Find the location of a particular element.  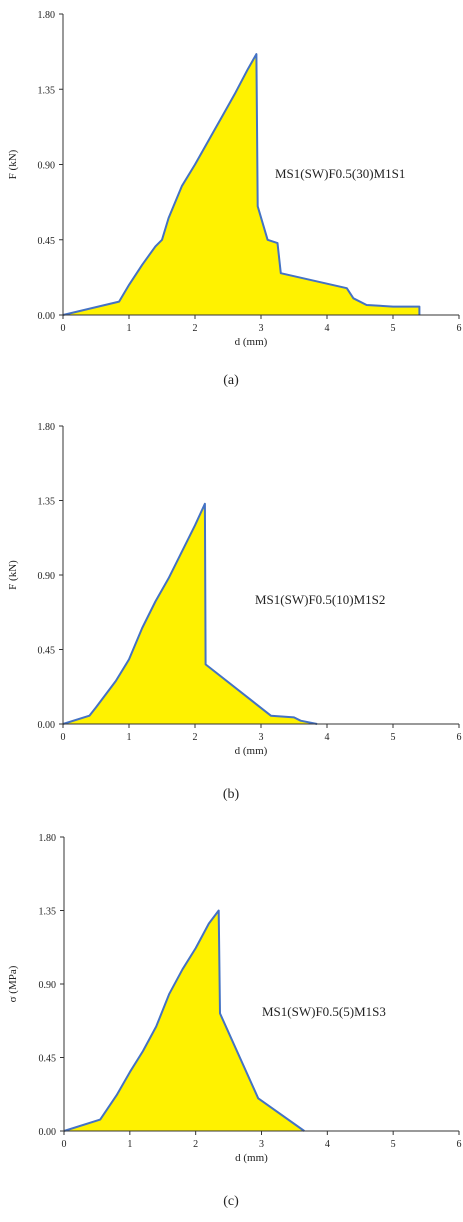

specimen-annotation: MS1(SW)F0.5(30)M1S1 is located at coordinates (340, 173).